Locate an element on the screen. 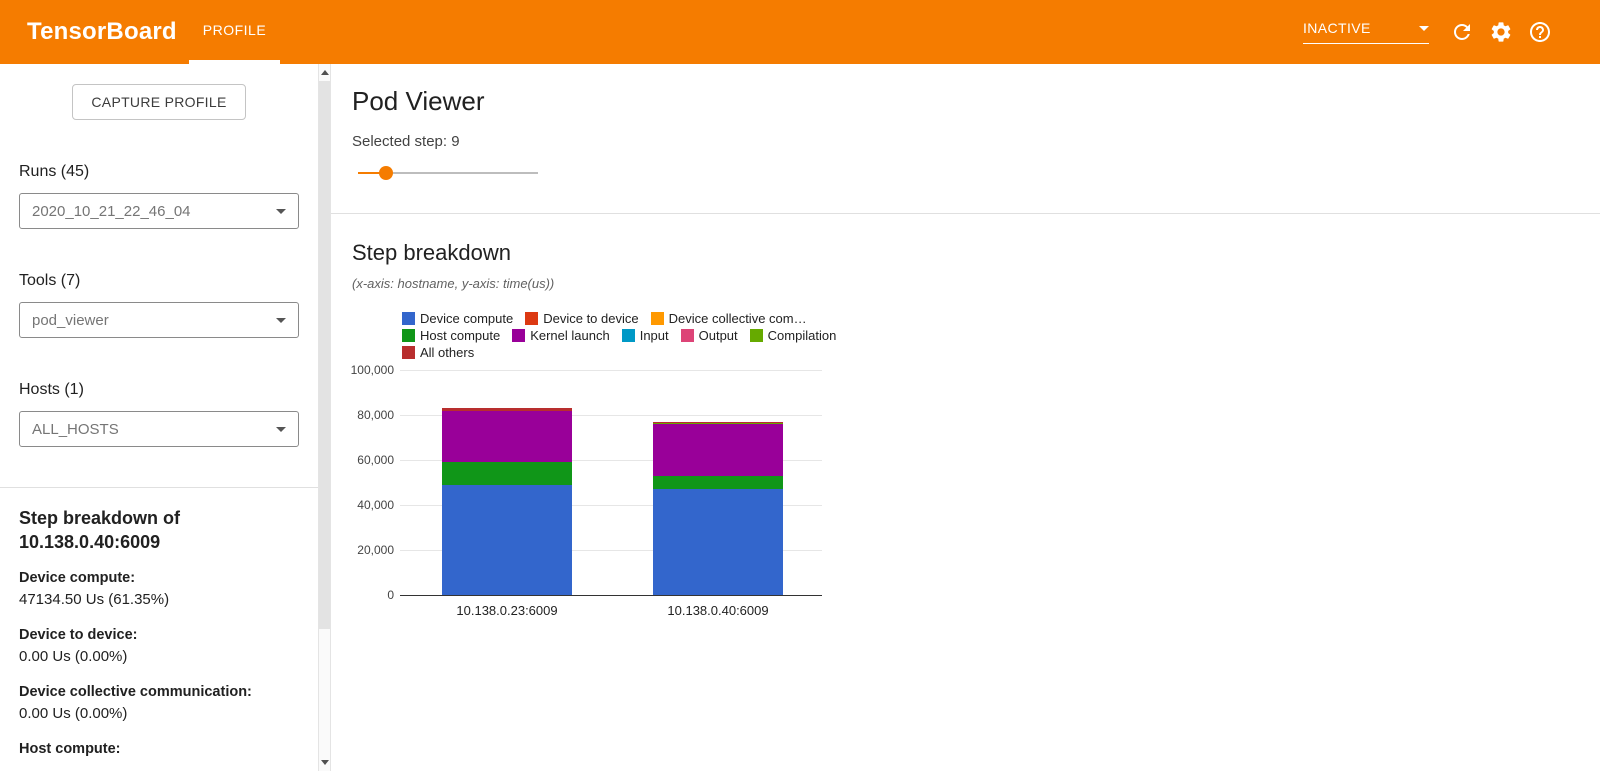 The width and height of the screenshot is (1600, 771). help-icon is located at coordinates (1540, 32).